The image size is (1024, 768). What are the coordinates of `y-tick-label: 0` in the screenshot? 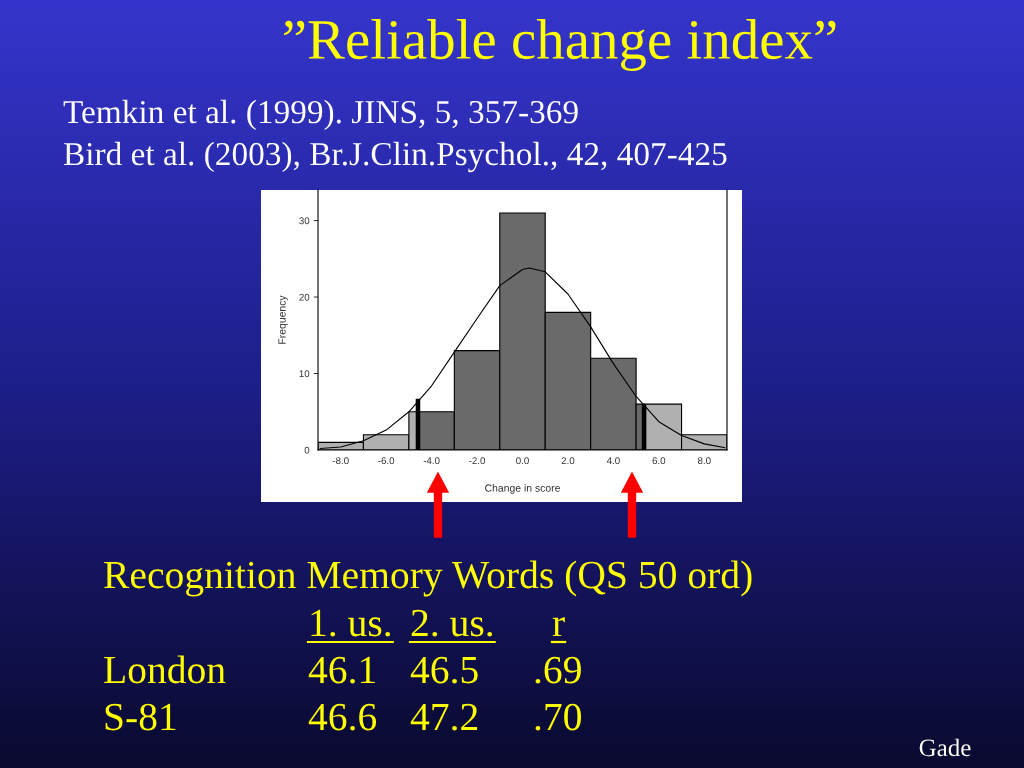 It's located at (307, 450).